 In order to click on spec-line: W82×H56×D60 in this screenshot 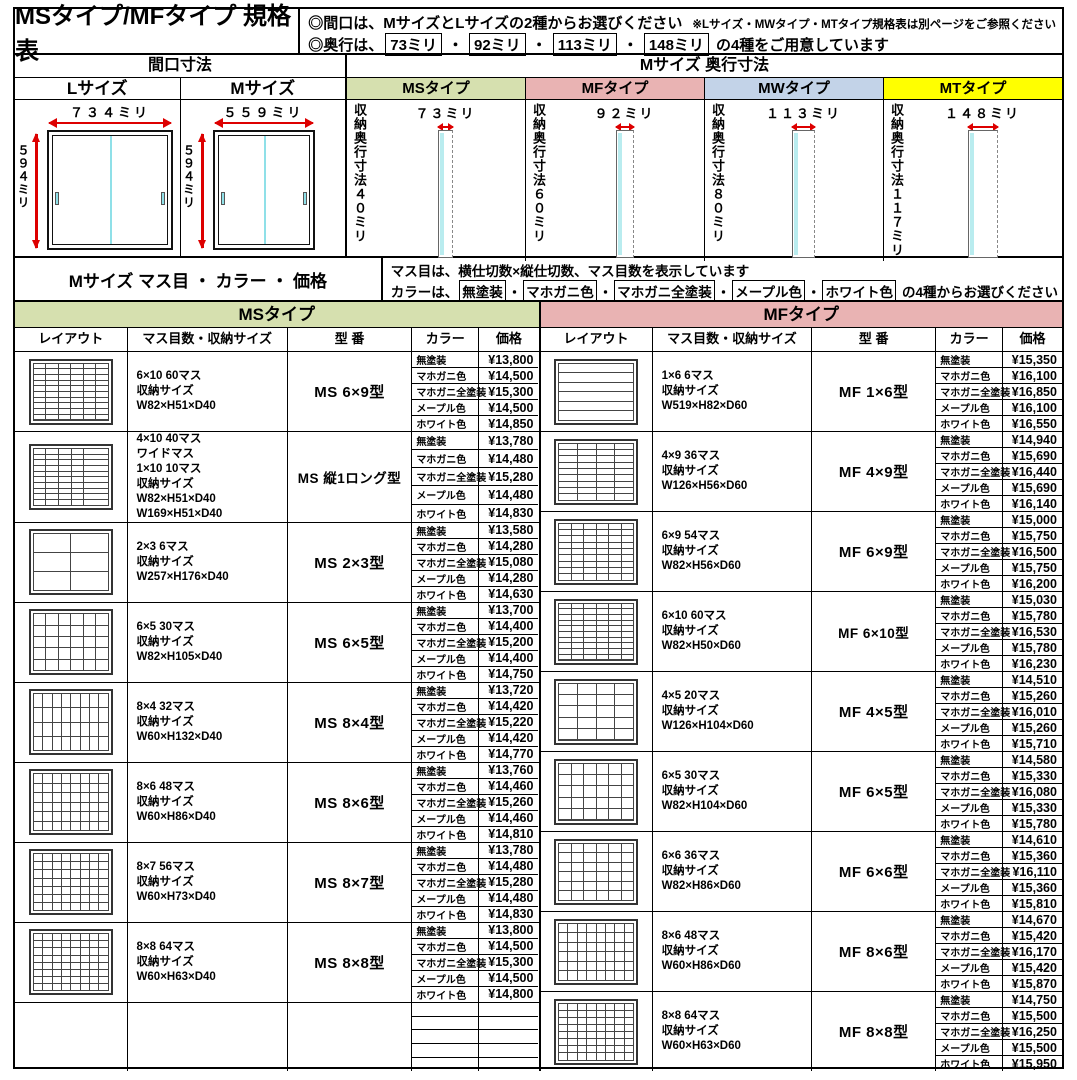, I will do `click(701, 565)`.